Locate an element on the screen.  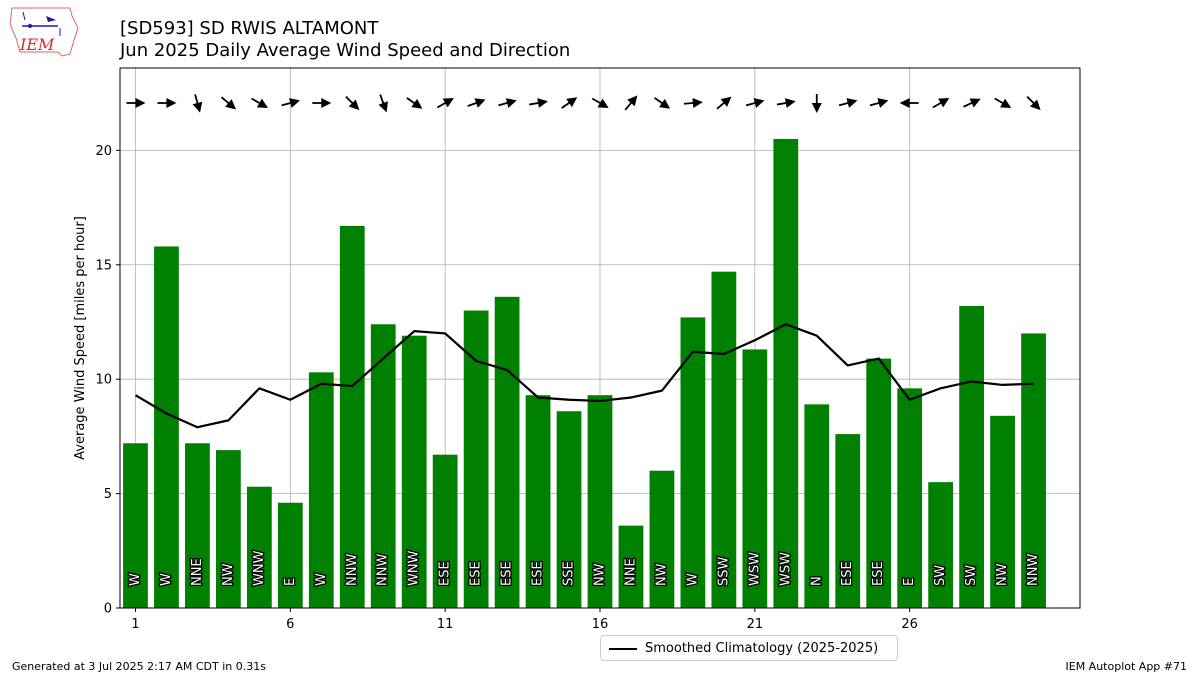
y-tick-label: 0 is located at coordinates (108, 609).